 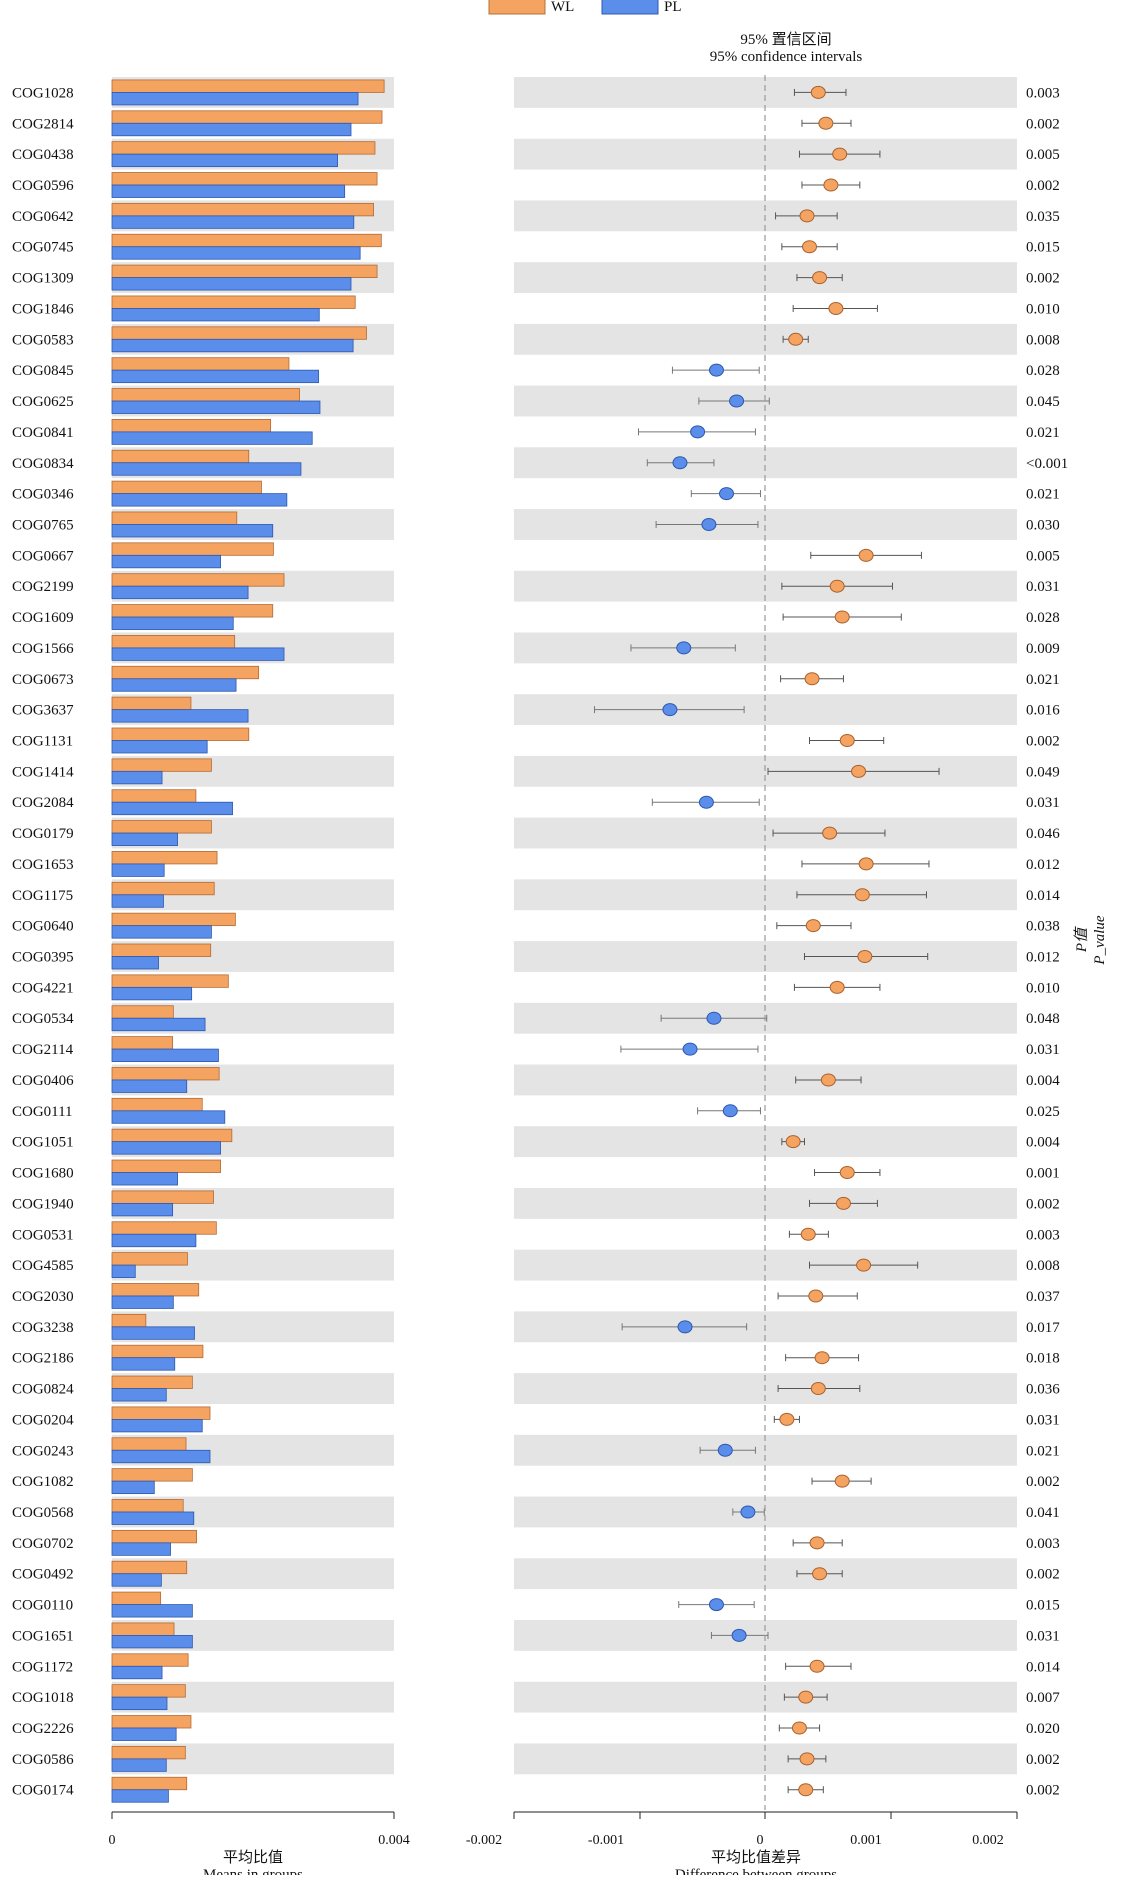 I want to click on p-value-label: 0.004, so click(x=1043, y=1081).